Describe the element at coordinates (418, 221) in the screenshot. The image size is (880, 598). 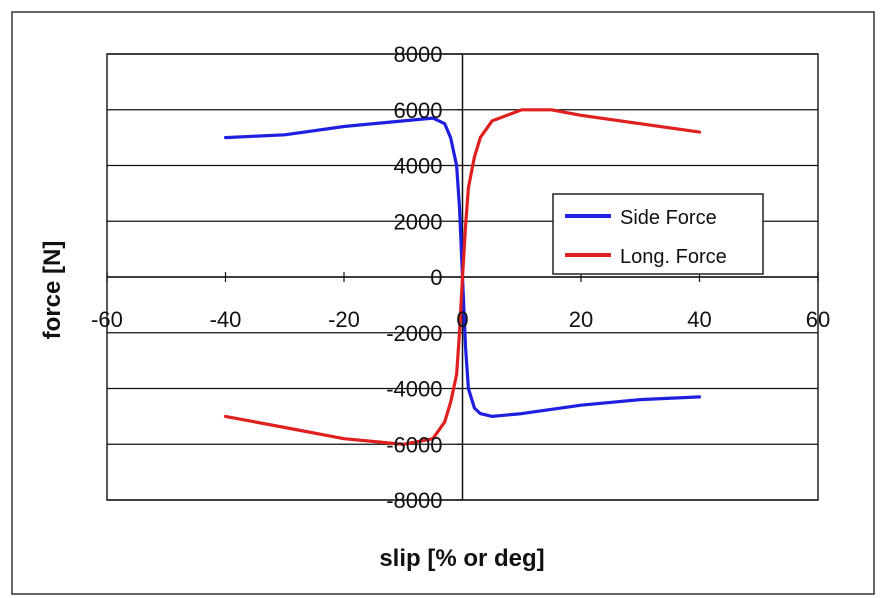
I see `y-tick-label-3: 2000` at that location.